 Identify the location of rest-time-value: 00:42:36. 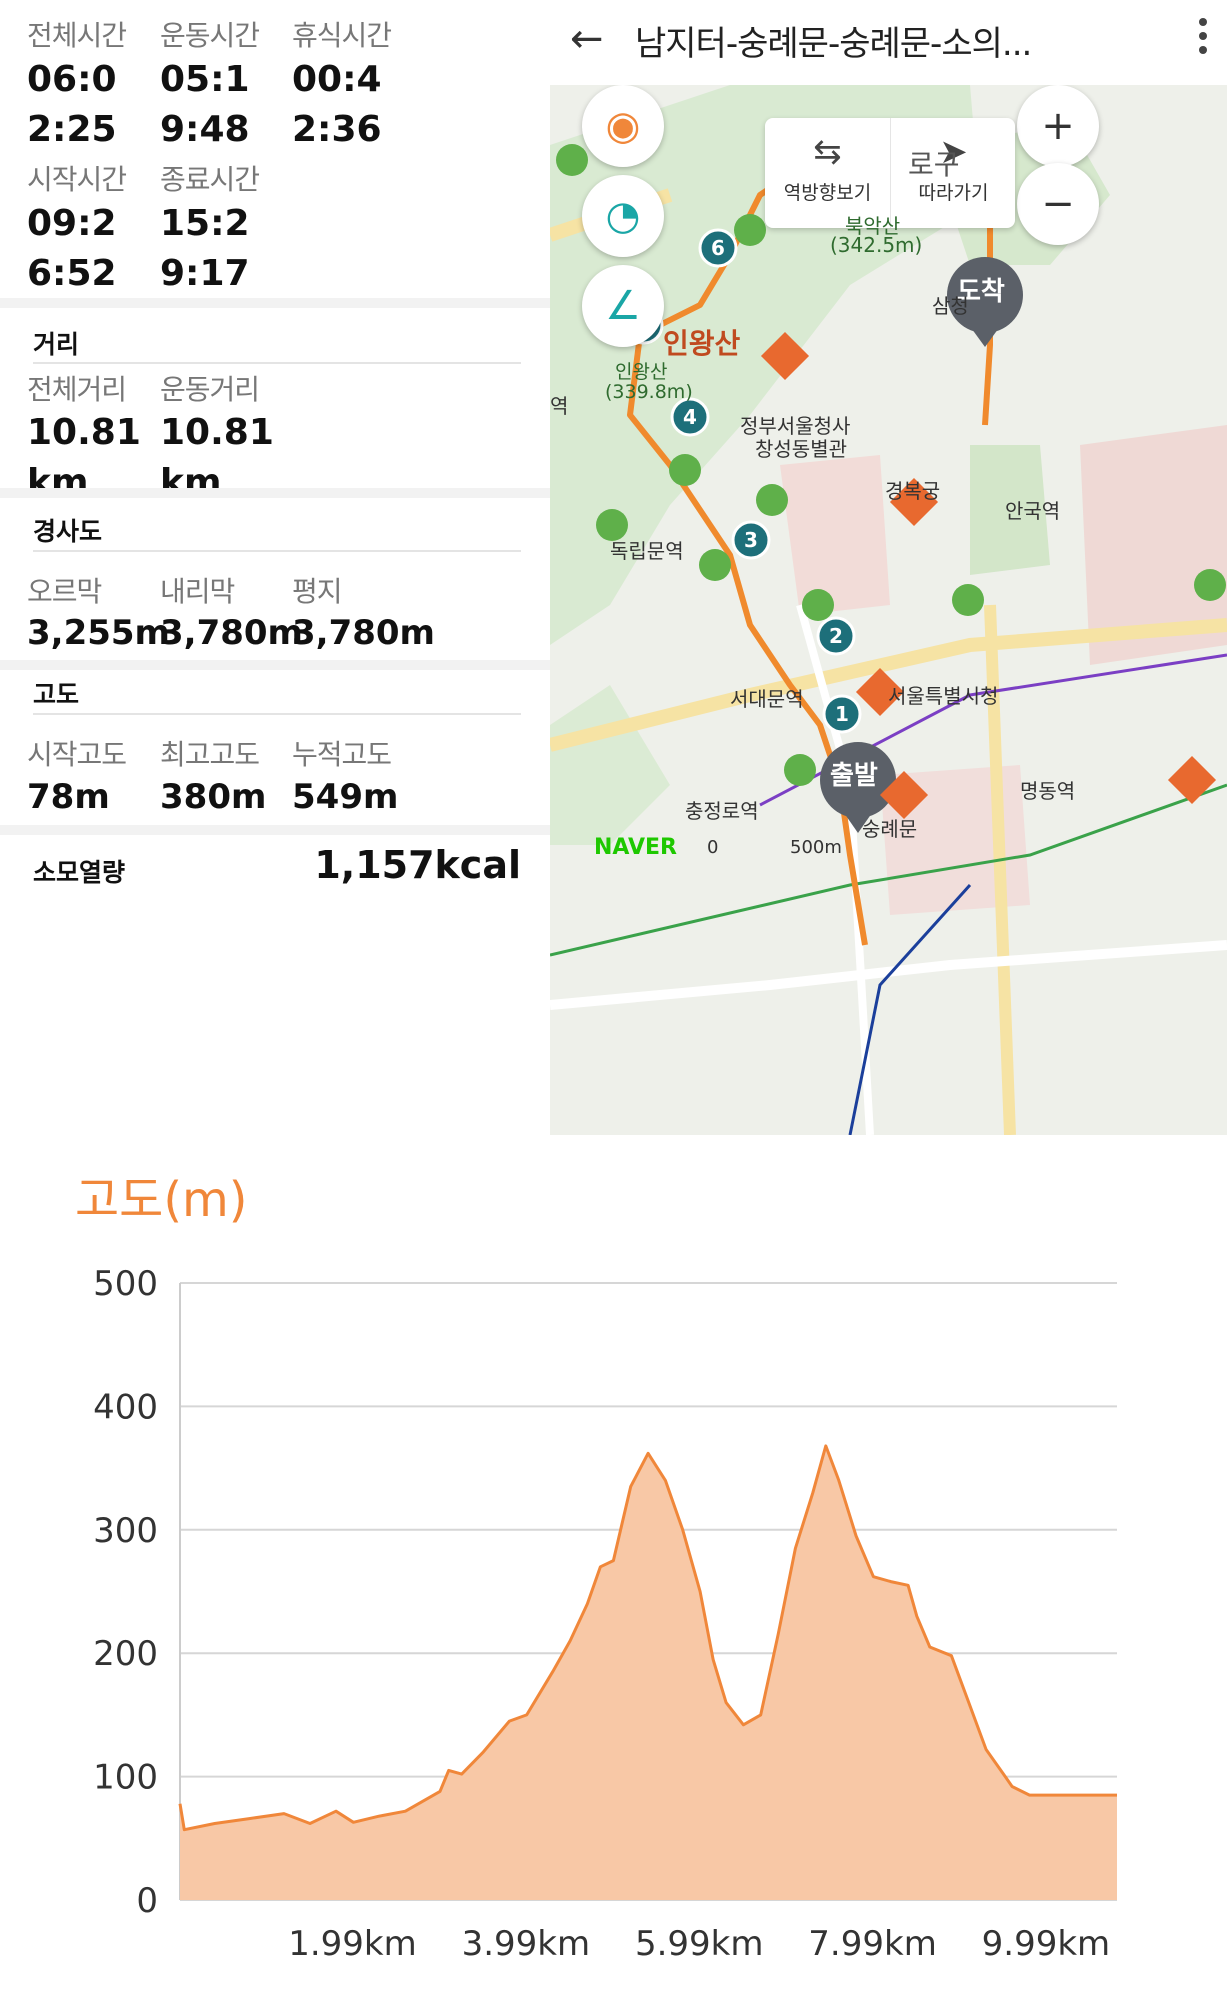
(337, 104).